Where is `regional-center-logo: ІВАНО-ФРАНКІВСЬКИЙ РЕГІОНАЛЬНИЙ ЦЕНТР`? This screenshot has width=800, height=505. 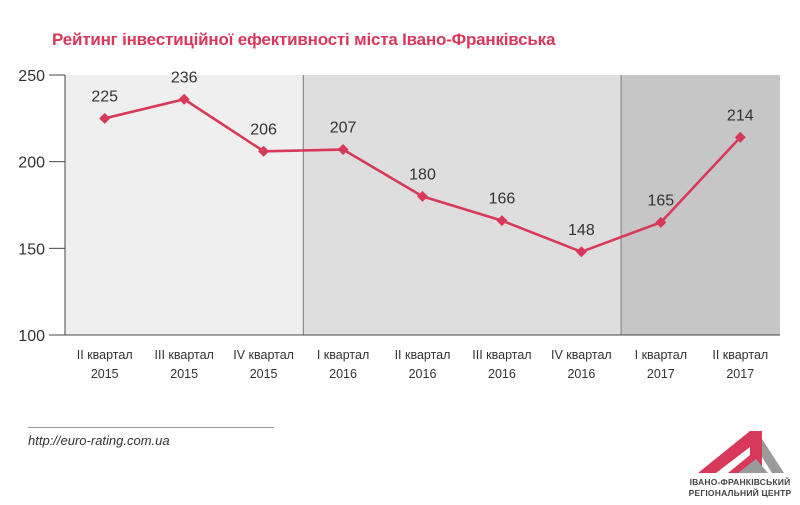
regional-center-logo: ІВАНО-ФРАНКІВСЬКИЙ РЕГІОНАЛЬНИЙ ЦЕНТР is located at coordinates (740, 465).